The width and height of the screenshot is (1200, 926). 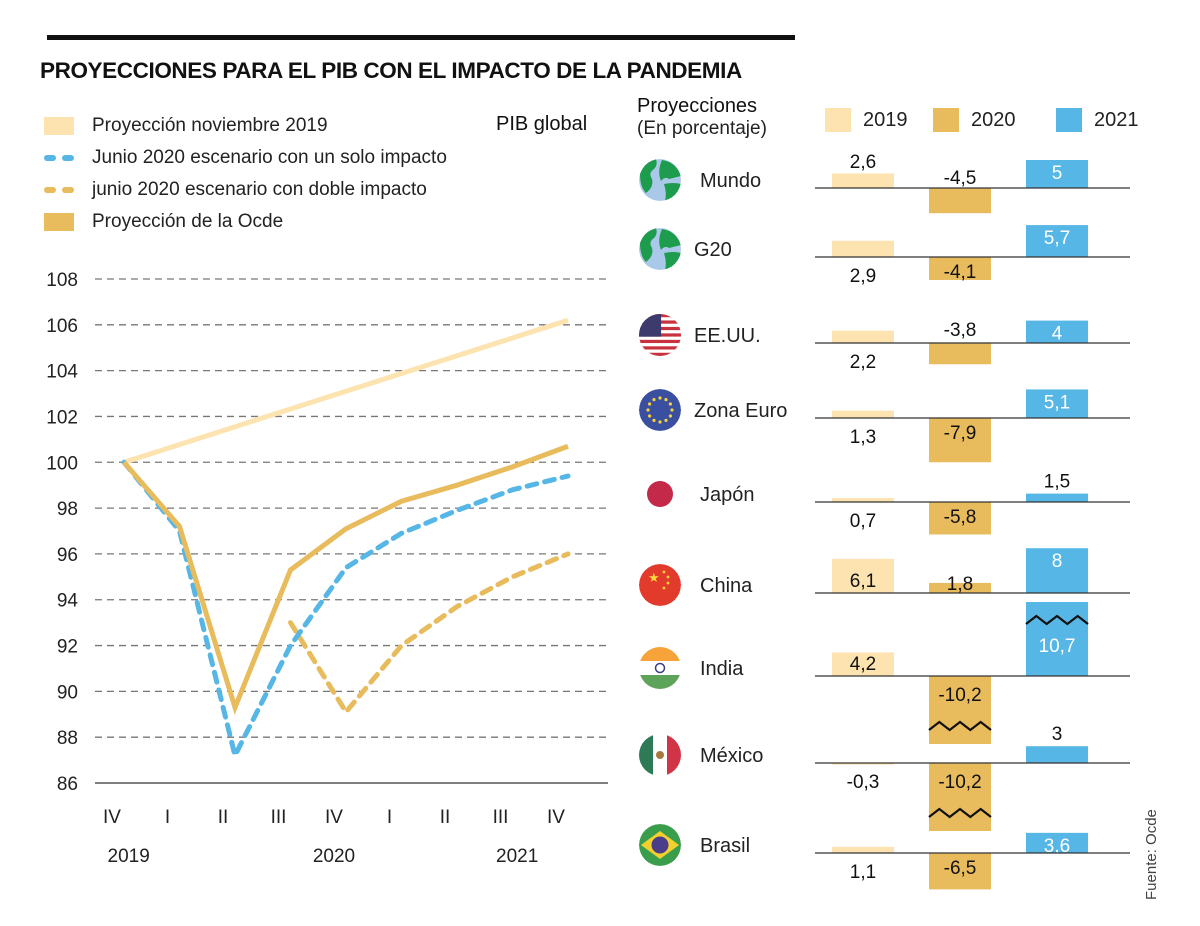 What do you see at coordinates (885, 119) in the screenshot?
I see `legend-label: 2019` at bounding box center [885, 119].